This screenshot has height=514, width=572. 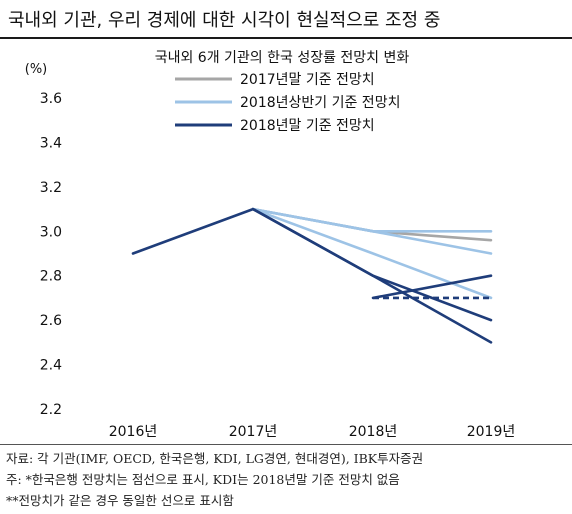 What do you see at coordinates (51, 321) in the screenshot?
I see `y-tick-label: 2.6` at bounding box center [51, 321].